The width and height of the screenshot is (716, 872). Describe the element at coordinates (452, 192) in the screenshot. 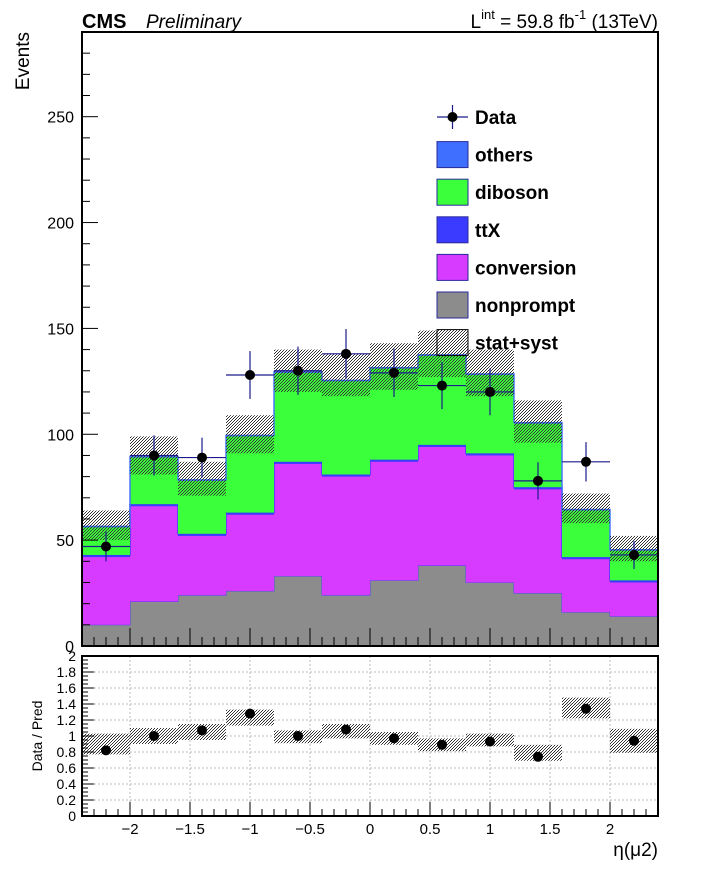

I see `legend-swatch-diboson` at that location.